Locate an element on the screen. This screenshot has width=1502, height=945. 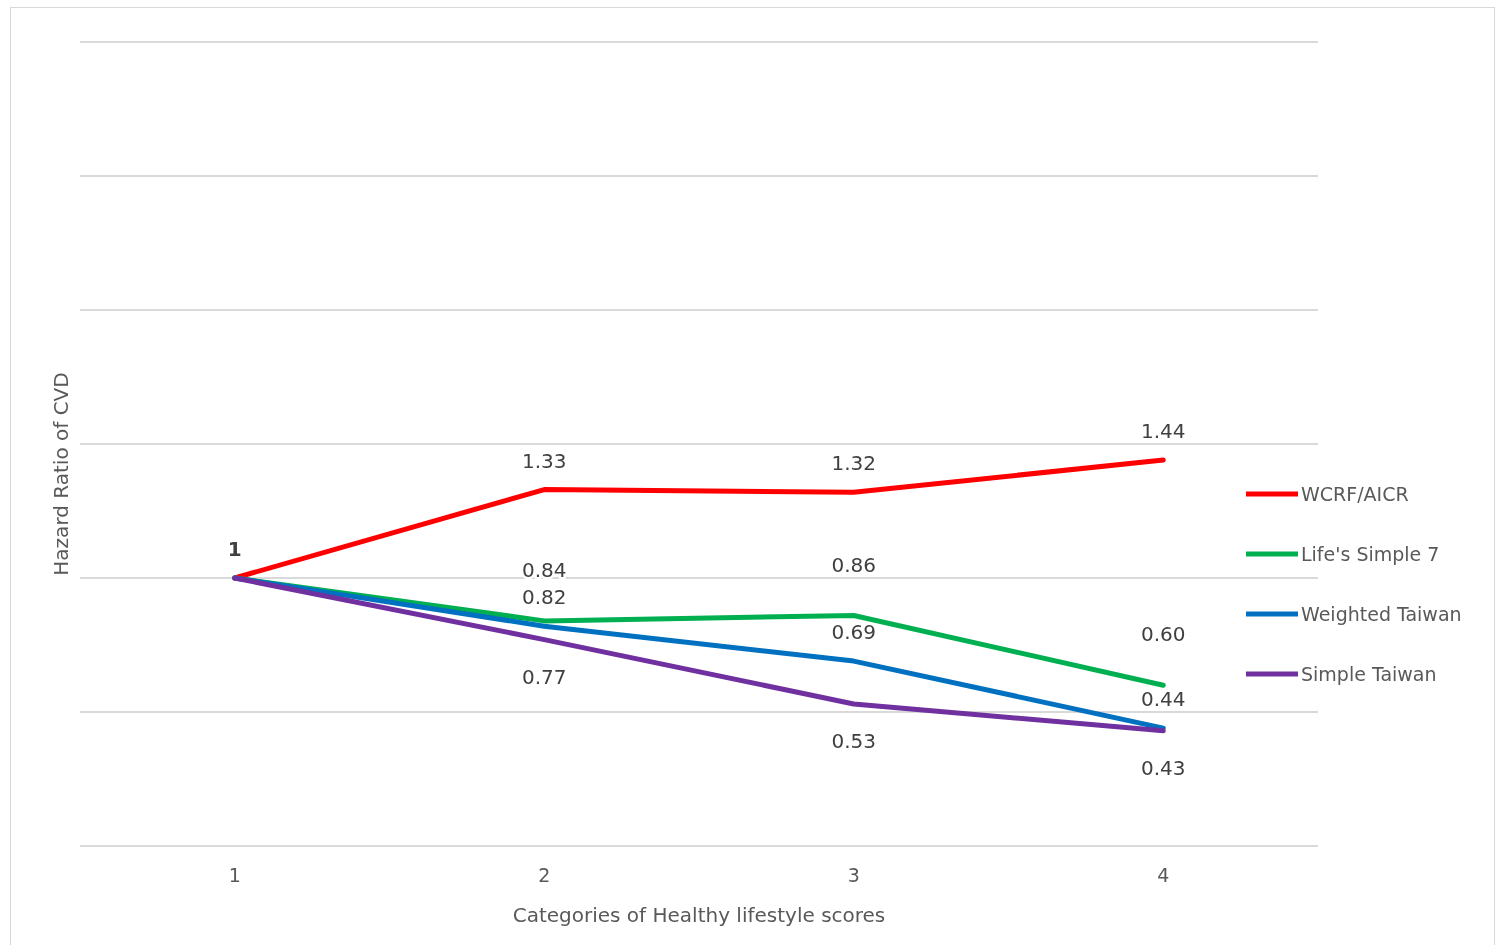
data-label: 0.53 is located at coordinates (854, 740).